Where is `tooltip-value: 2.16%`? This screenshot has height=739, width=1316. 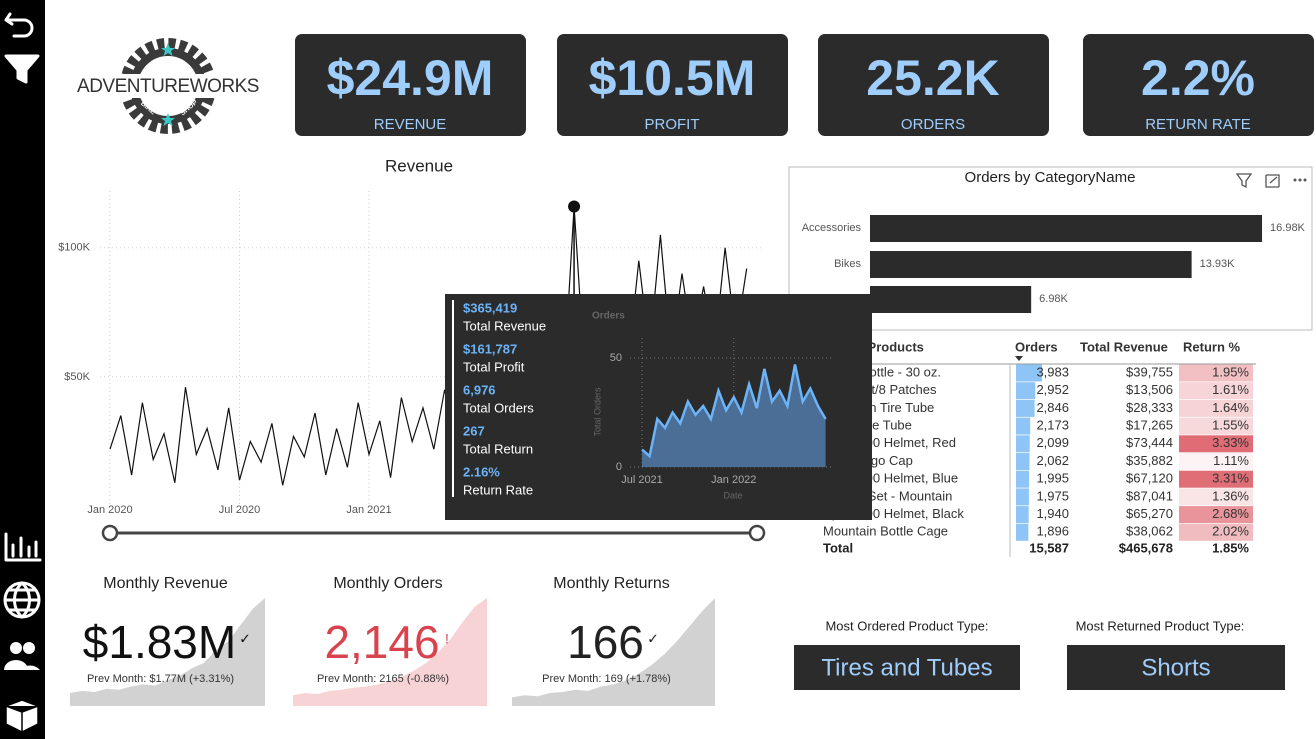 tooltip-value: 2.16% is located at coordinates (481, 471).